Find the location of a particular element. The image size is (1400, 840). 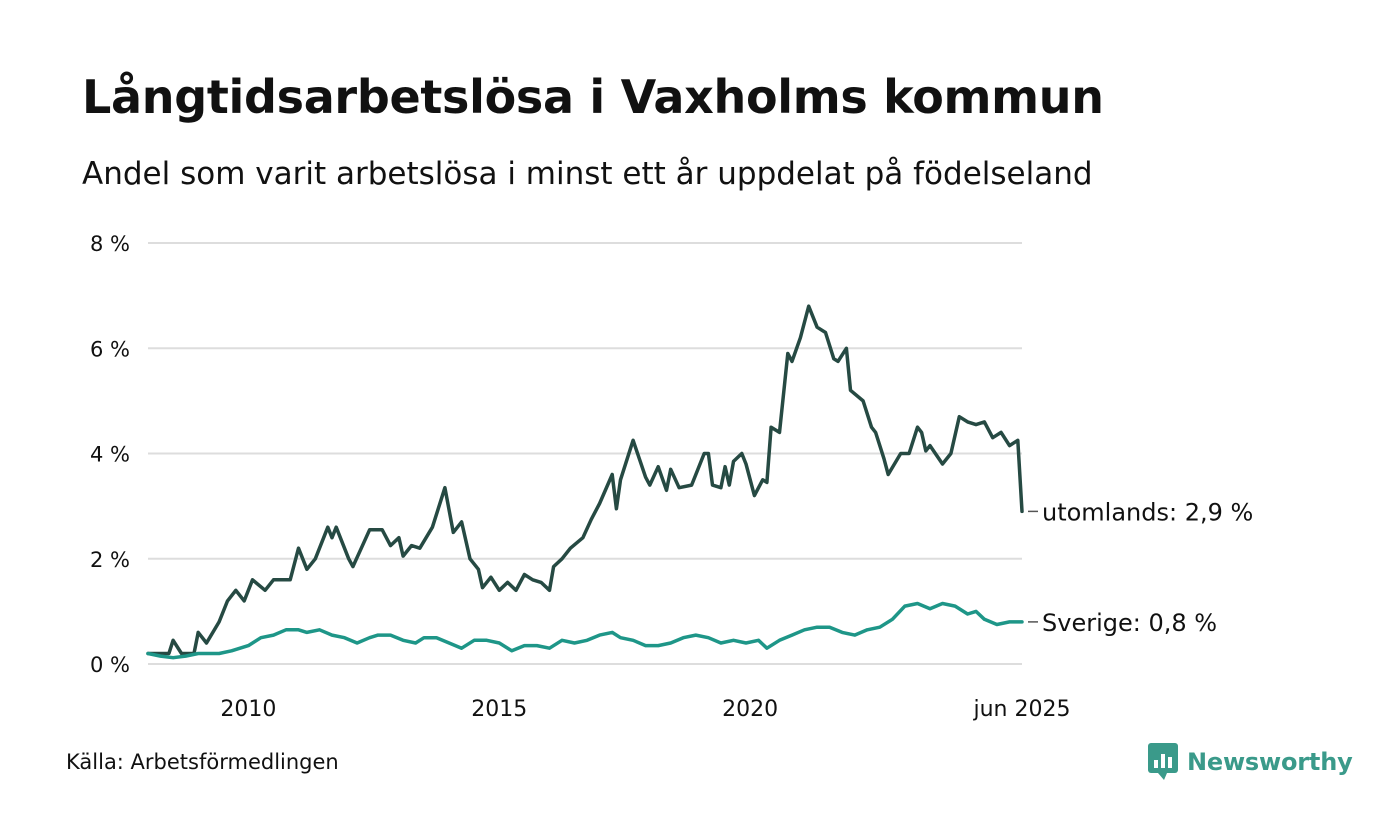

end-label-utomlands: utomlands: 2,9 % is located at coordinates (1147, 512).